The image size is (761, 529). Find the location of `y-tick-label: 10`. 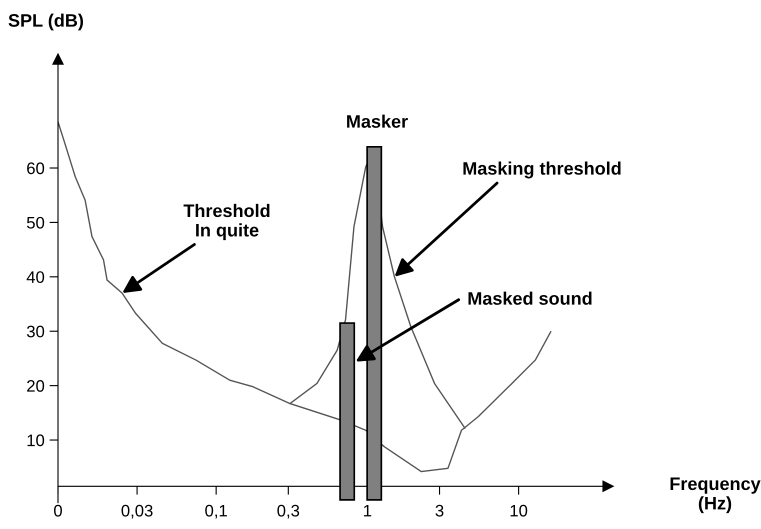

y-tick-label: 10 is located at coordinates (36, 440).